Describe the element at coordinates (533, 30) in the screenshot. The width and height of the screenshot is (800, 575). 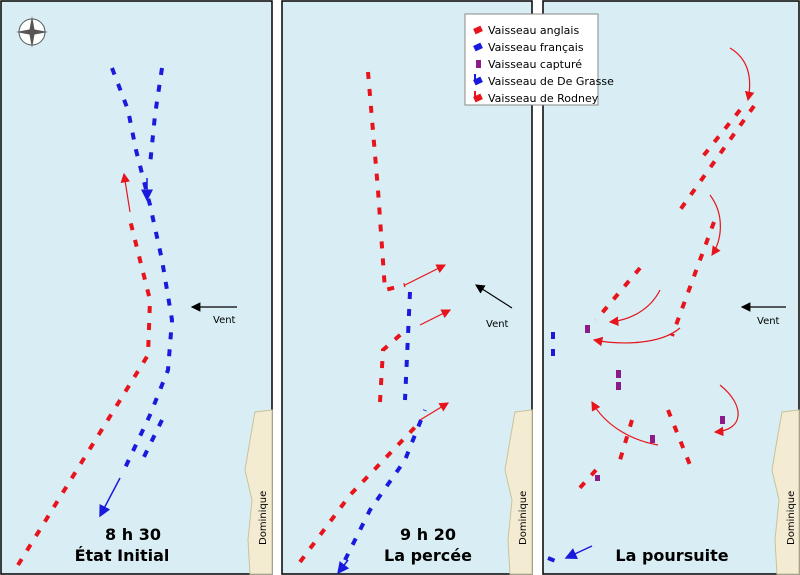
I see `legend-label: Vaisseau anglais` at that location.